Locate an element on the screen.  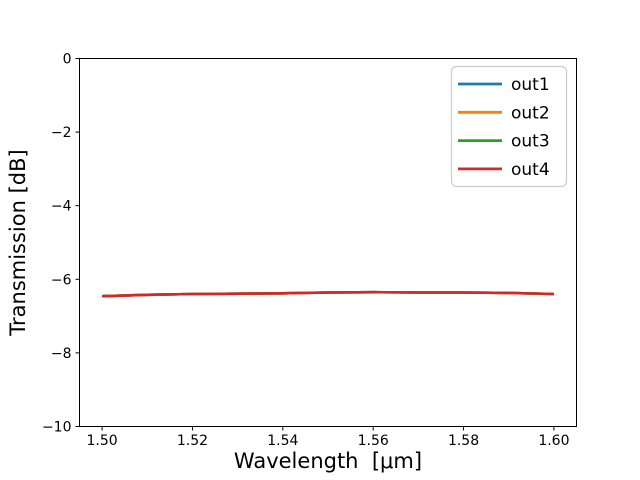
y-tick-label: −10 is located at coordinates (57, 428).